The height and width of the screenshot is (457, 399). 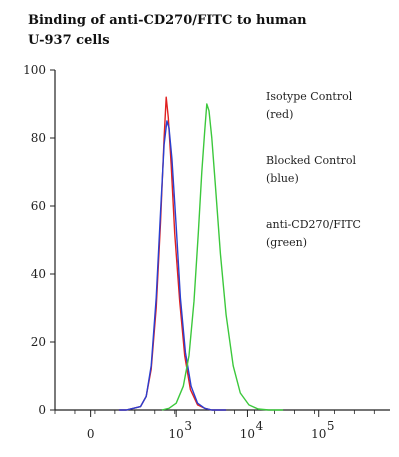 What do you see at coordinates (309, 96) in the screenshot?
I see `legend-label: Isotype Control` at bounding box center [309, 96].